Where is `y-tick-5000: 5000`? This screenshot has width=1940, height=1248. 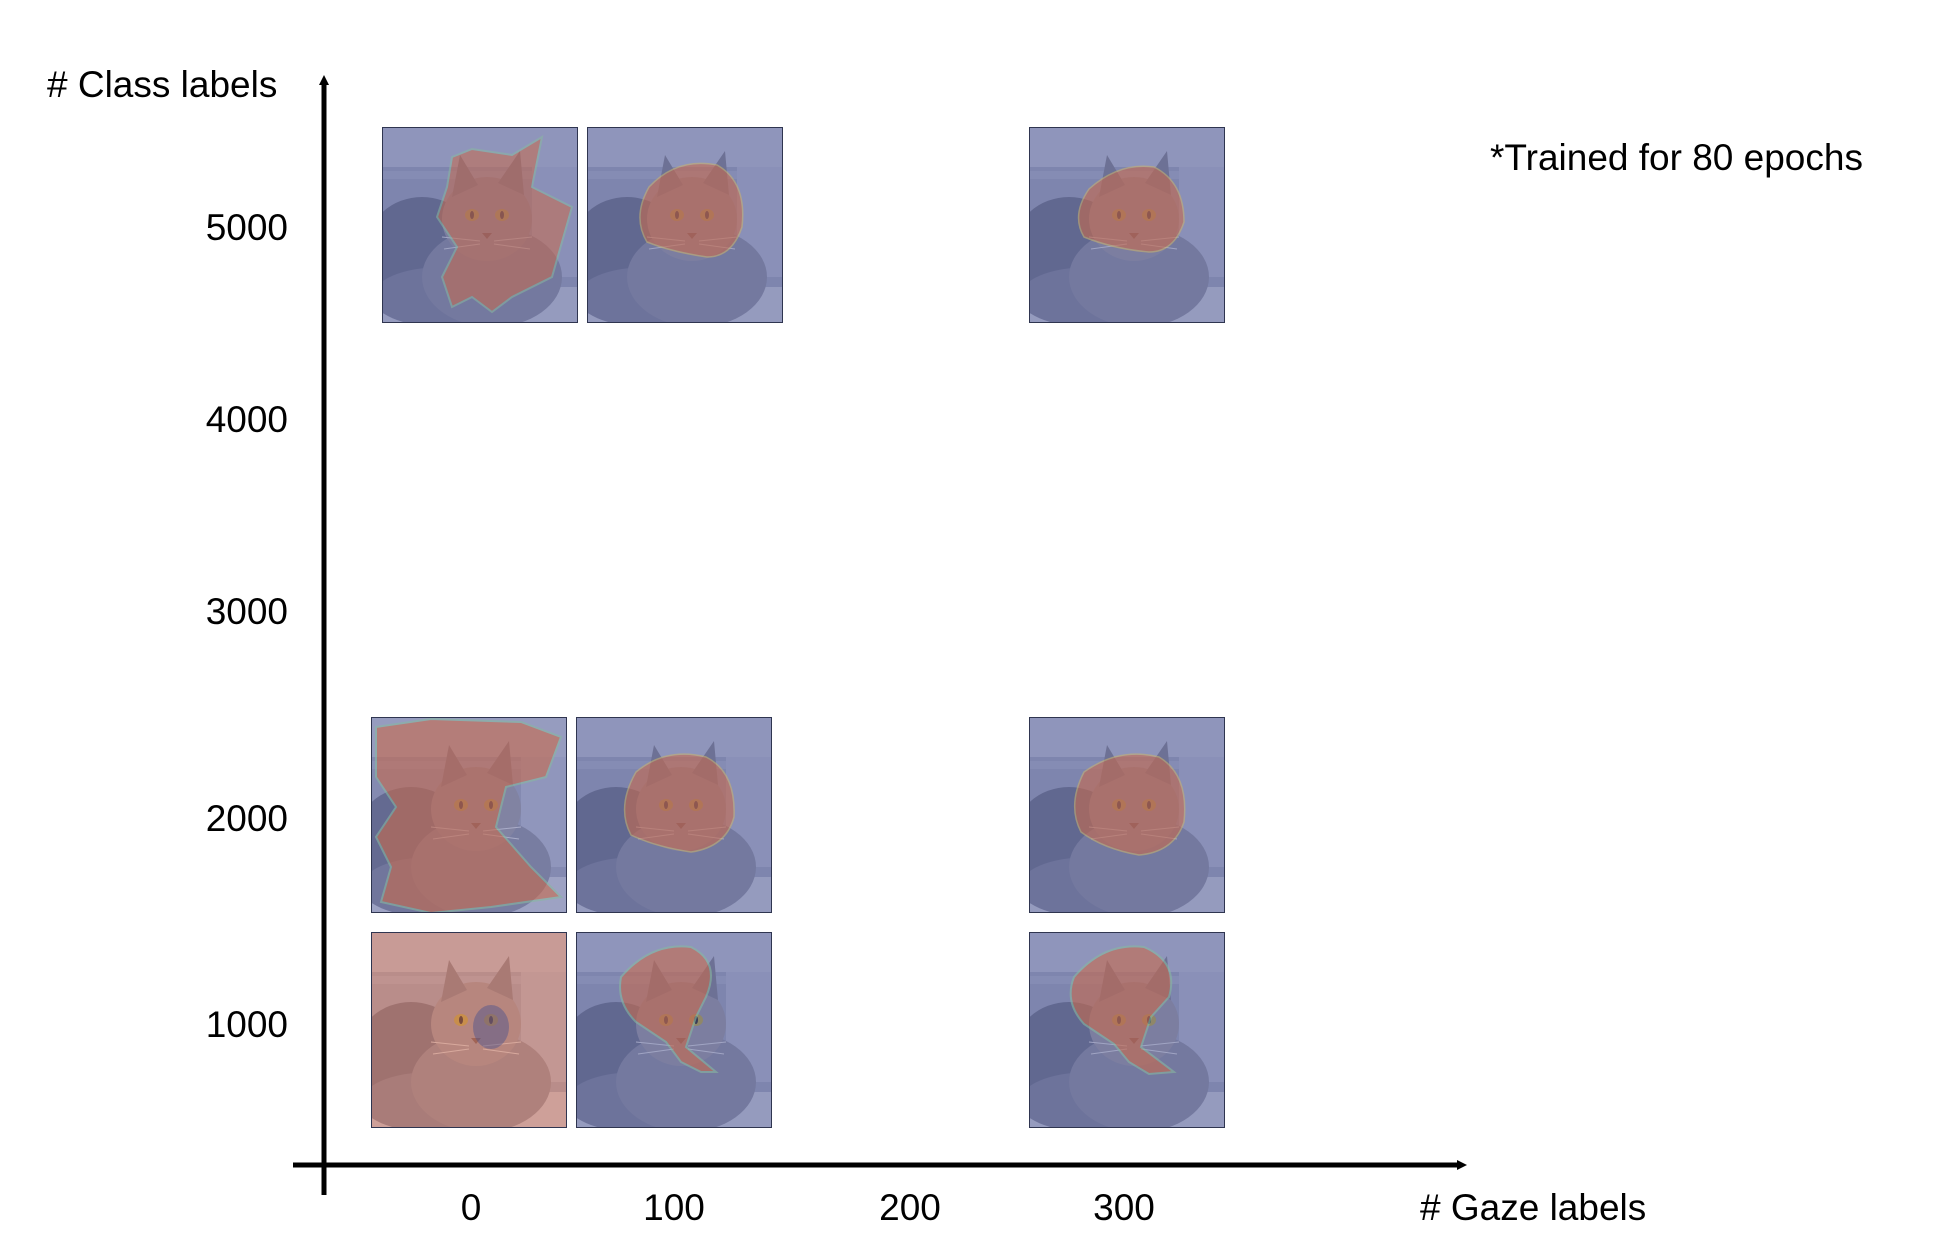 y-tick-5000: 5000 is located at coordinates (247, 227).